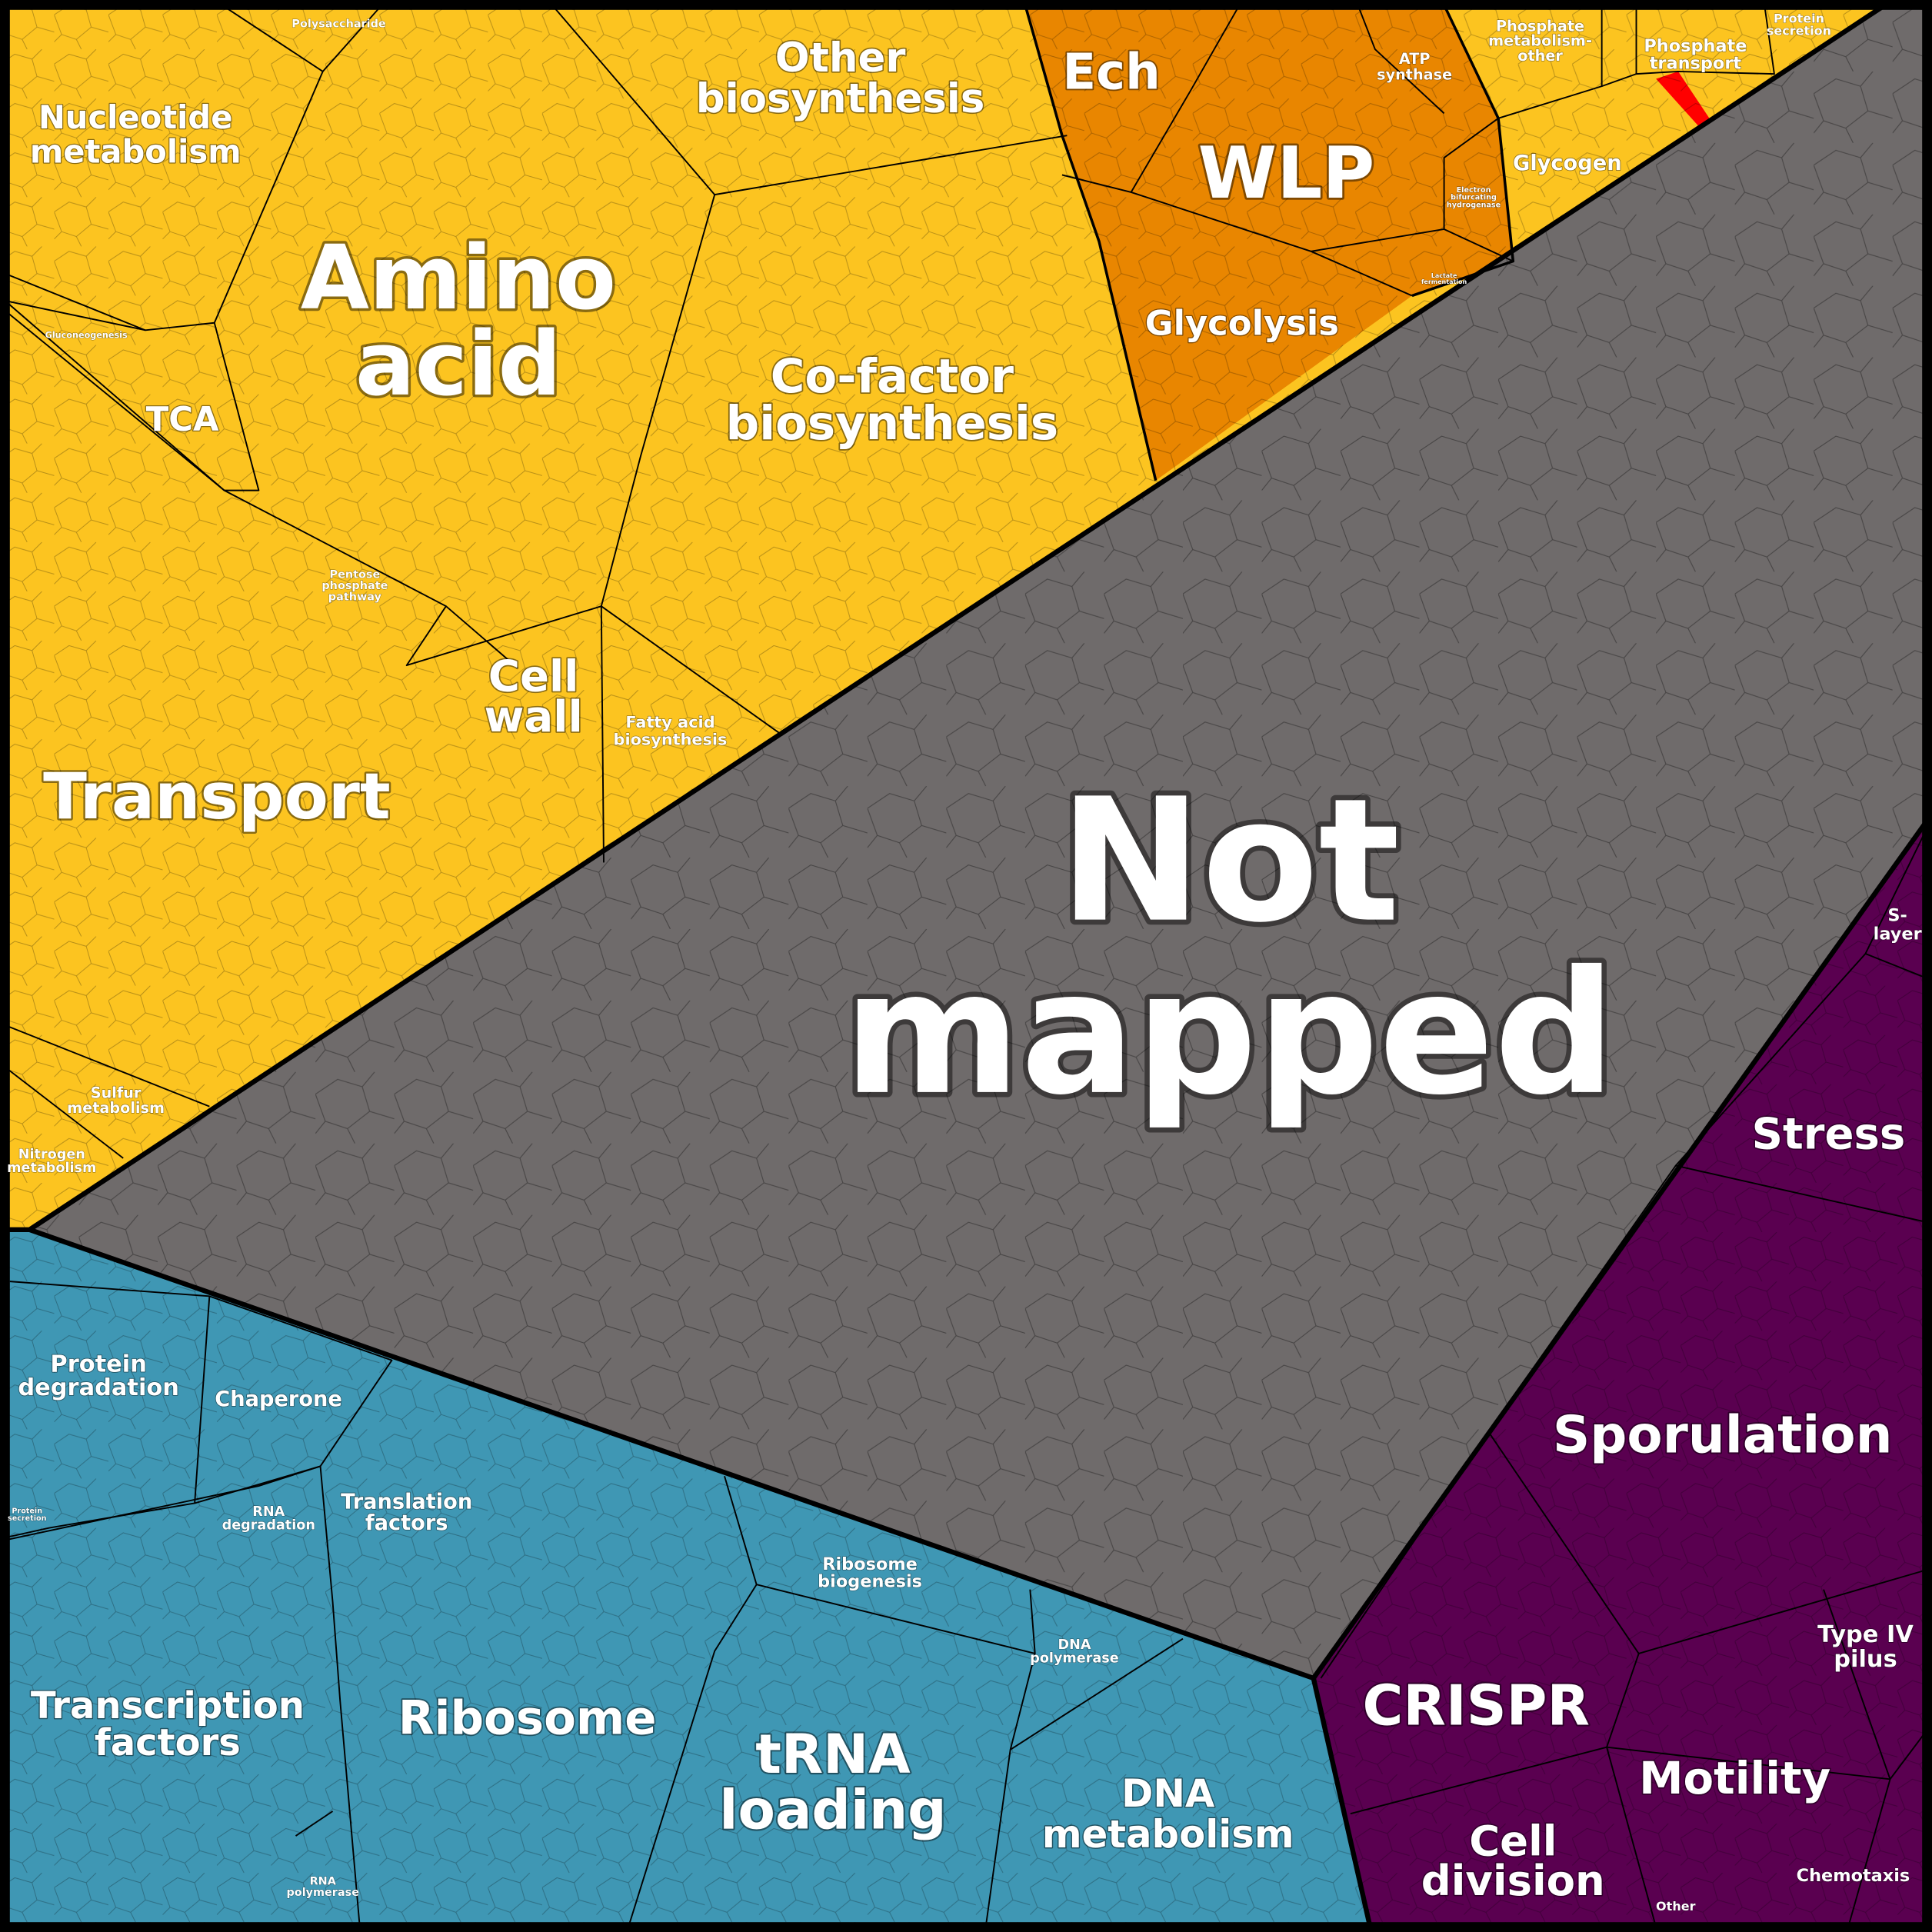 This screenshot has width=1932, height=1932. I want to click on label-gluconeogenesis: Gluconeogenesis, so click(86, 336).